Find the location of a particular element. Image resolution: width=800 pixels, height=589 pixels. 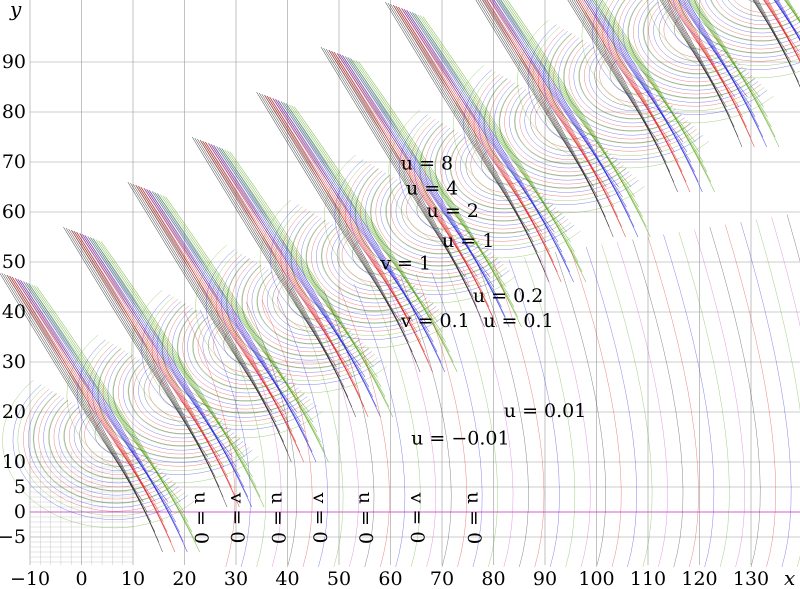

x-tick-label: 10 is located at coordinates (133, 578).